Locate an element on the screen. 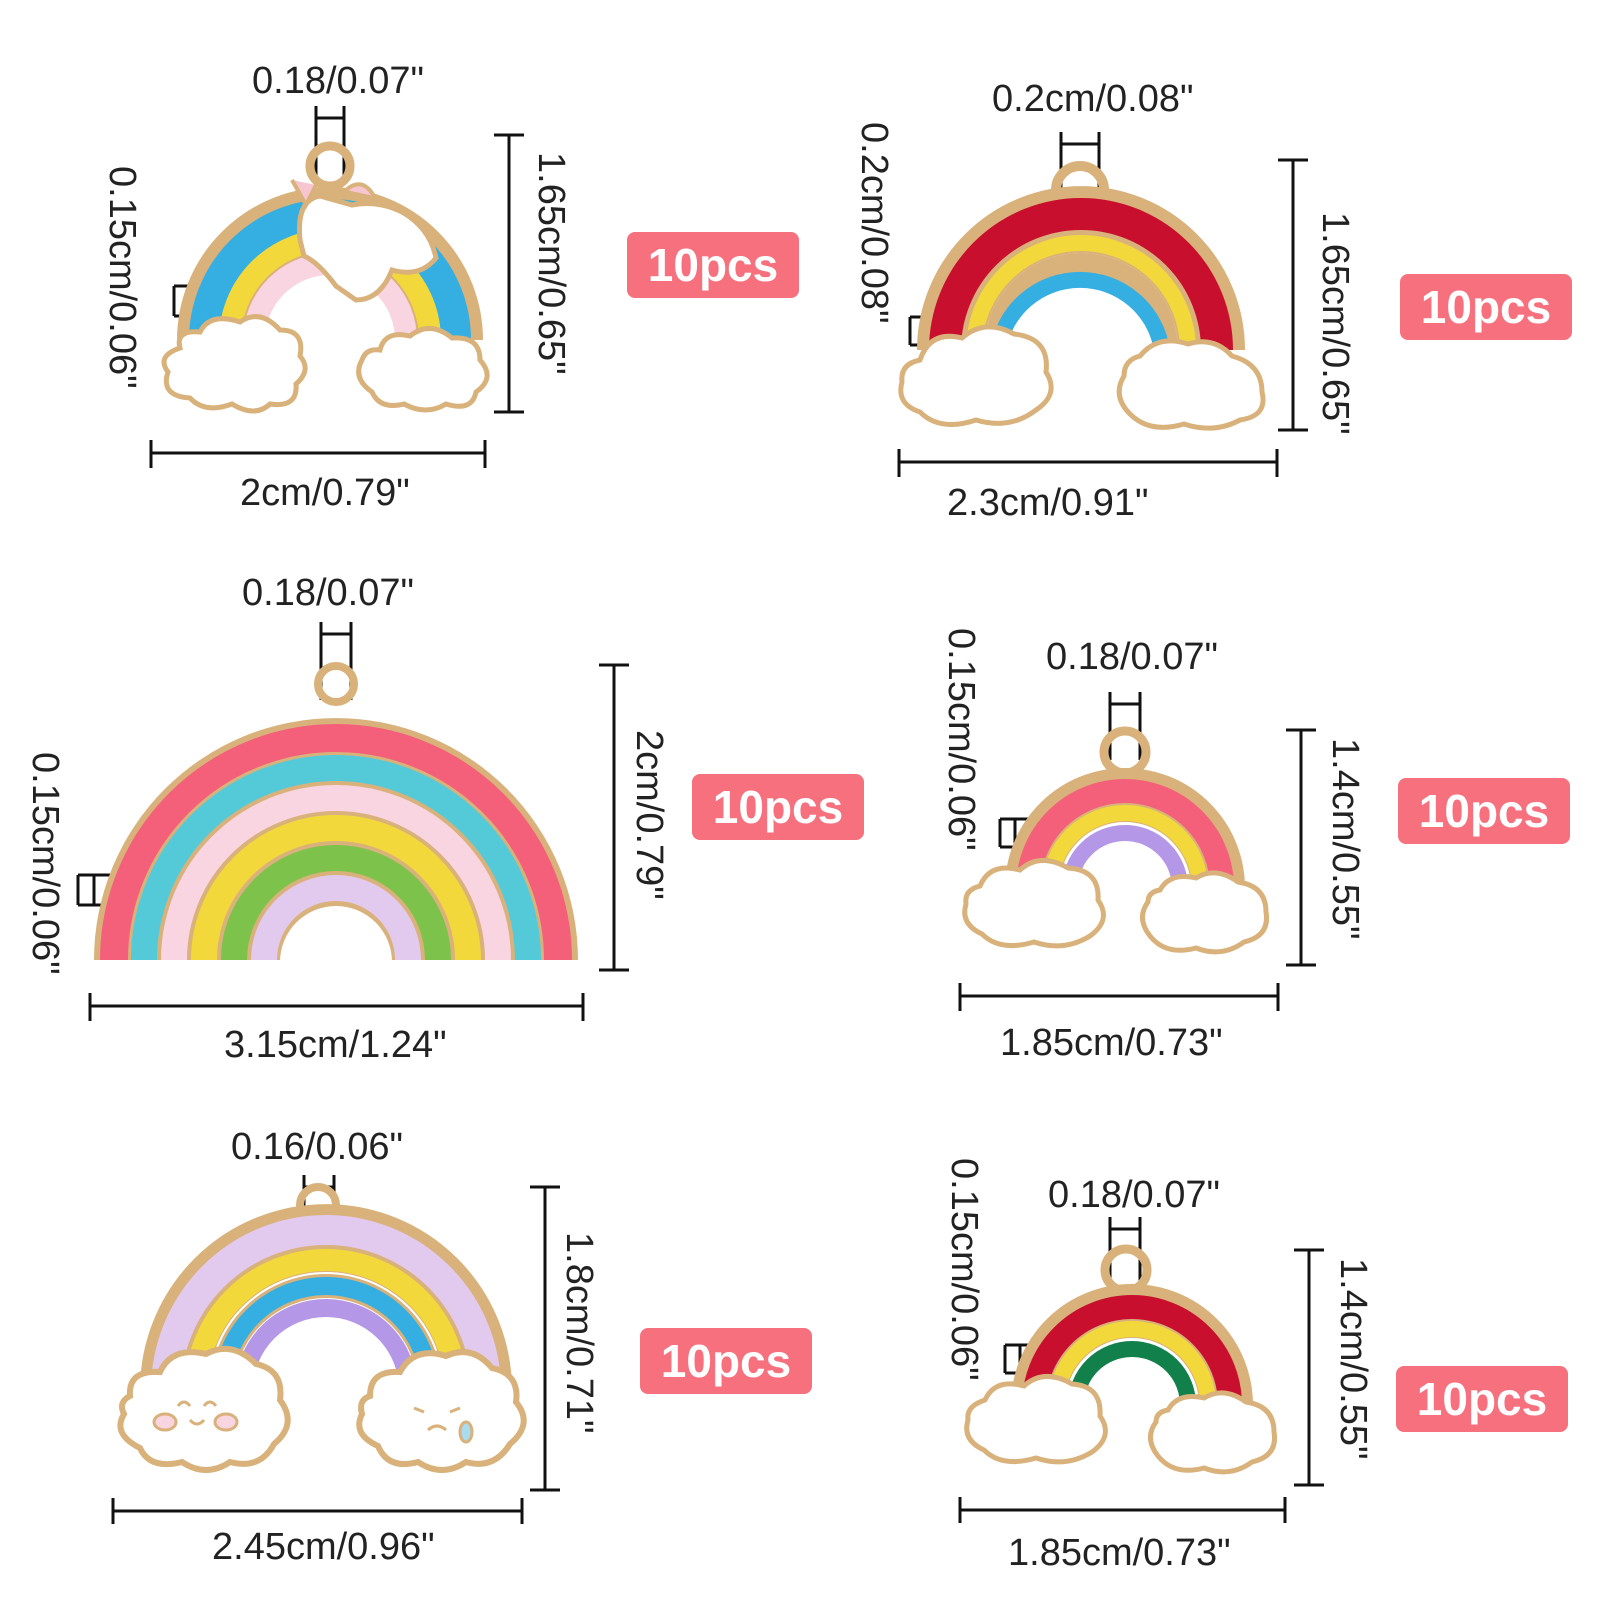 This screenshot has width=1600, height=1600. p4-quantity-badge: 10pcs is located at coordinates (1484, 811).